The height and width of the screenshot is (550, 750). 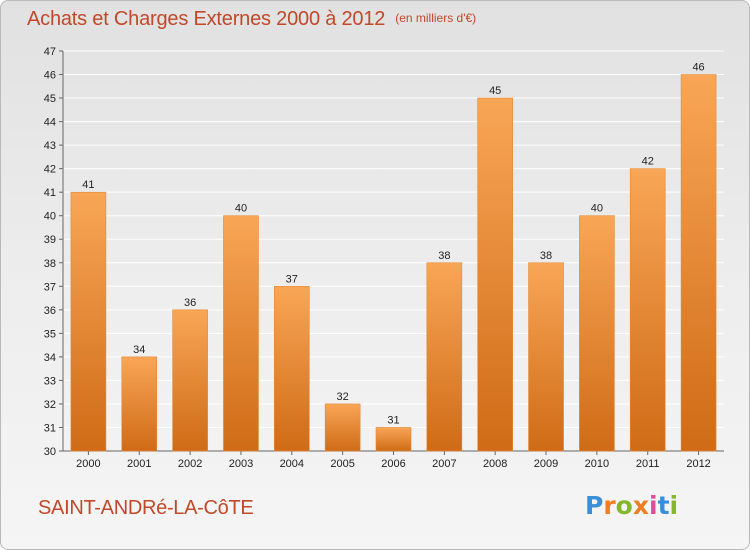 What do you see at coordinates (50, 452) in the screenshot?
I see `y-tick-label: 30` at bounding box center [50, 452].